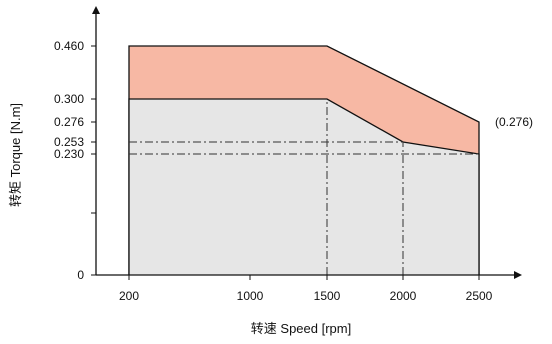 The height and width of the screenshot is (344, 552). I want to click on x-axis-title: 转速 Speed [rpm], so click(301, 328).